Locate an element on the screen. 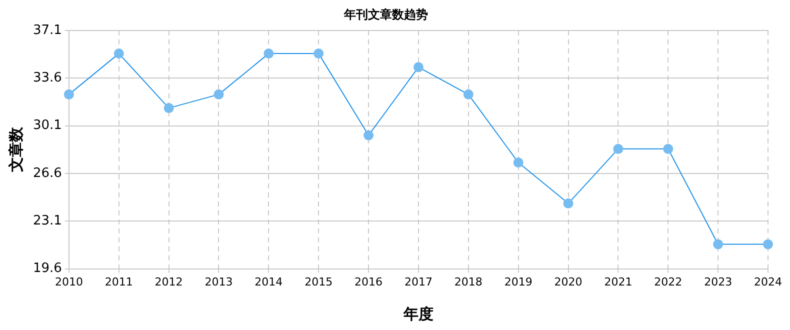  x-tick-label: 2024 is located at coordinates (768, 281).